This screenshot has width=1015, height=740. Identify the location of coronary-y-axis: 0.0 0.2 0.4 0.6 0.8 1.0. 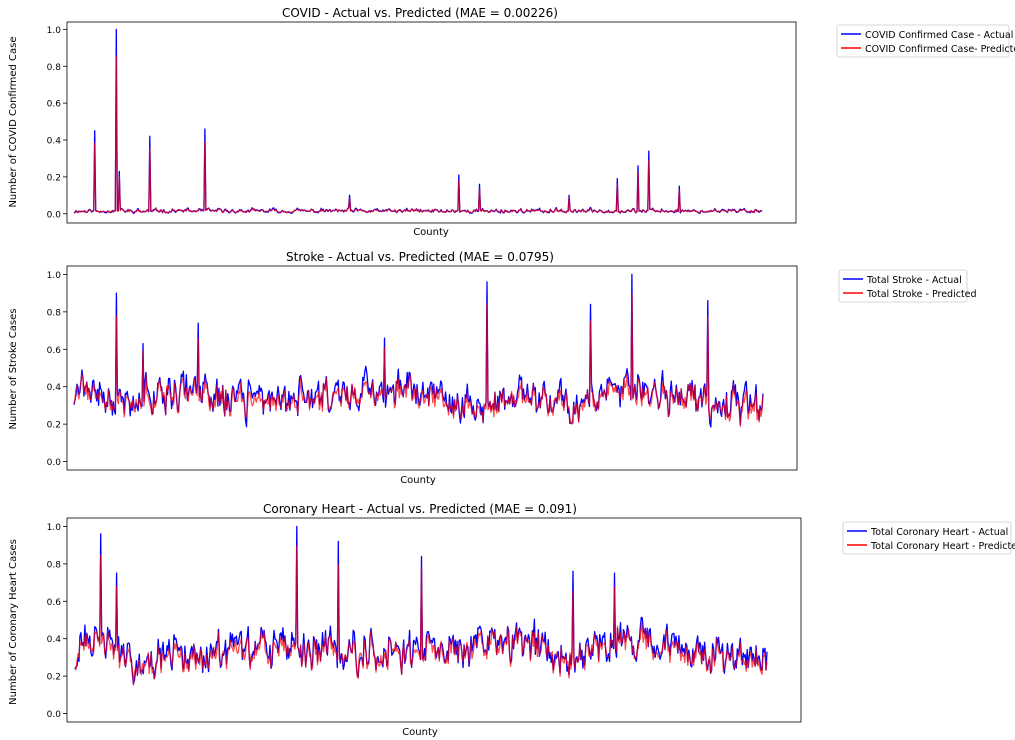
(57, 621).